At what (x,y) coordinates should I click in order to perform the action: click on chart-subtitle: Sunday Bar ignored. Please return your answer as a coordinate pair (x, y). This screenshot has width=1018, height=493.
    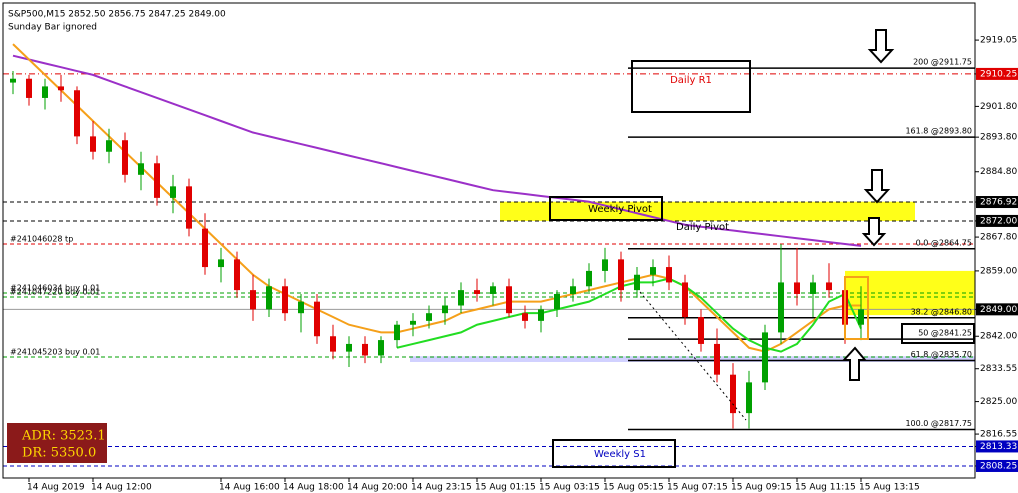
    Looking at the image, I should click on (52, 28).